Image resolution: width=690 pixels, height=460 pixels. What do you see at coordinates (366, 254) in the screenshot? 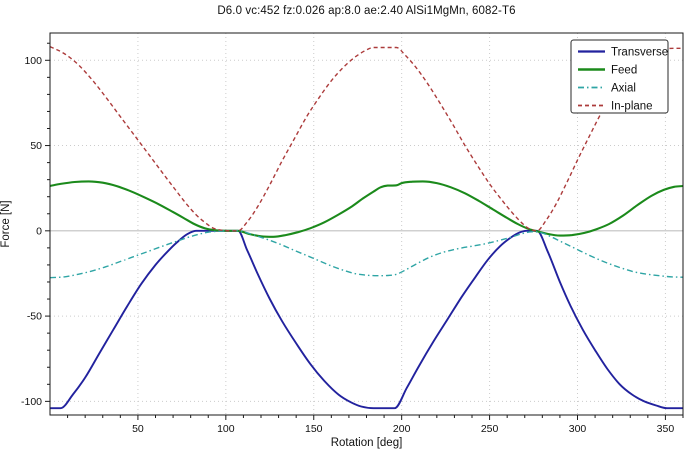
I see `series-axial-line` at bounding box center [366, 254].